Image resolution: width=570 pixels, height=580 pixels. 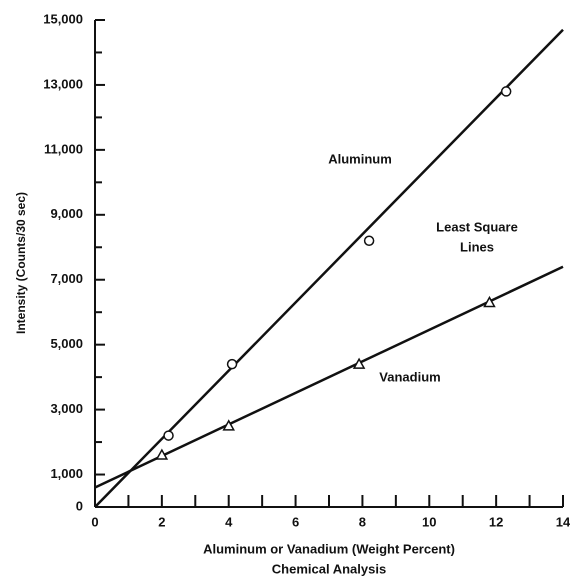 What do you see at coordinates (63, 18) in the screenshot?
I see `y-tick-label: 15,000` at bounding box center [63, 18].